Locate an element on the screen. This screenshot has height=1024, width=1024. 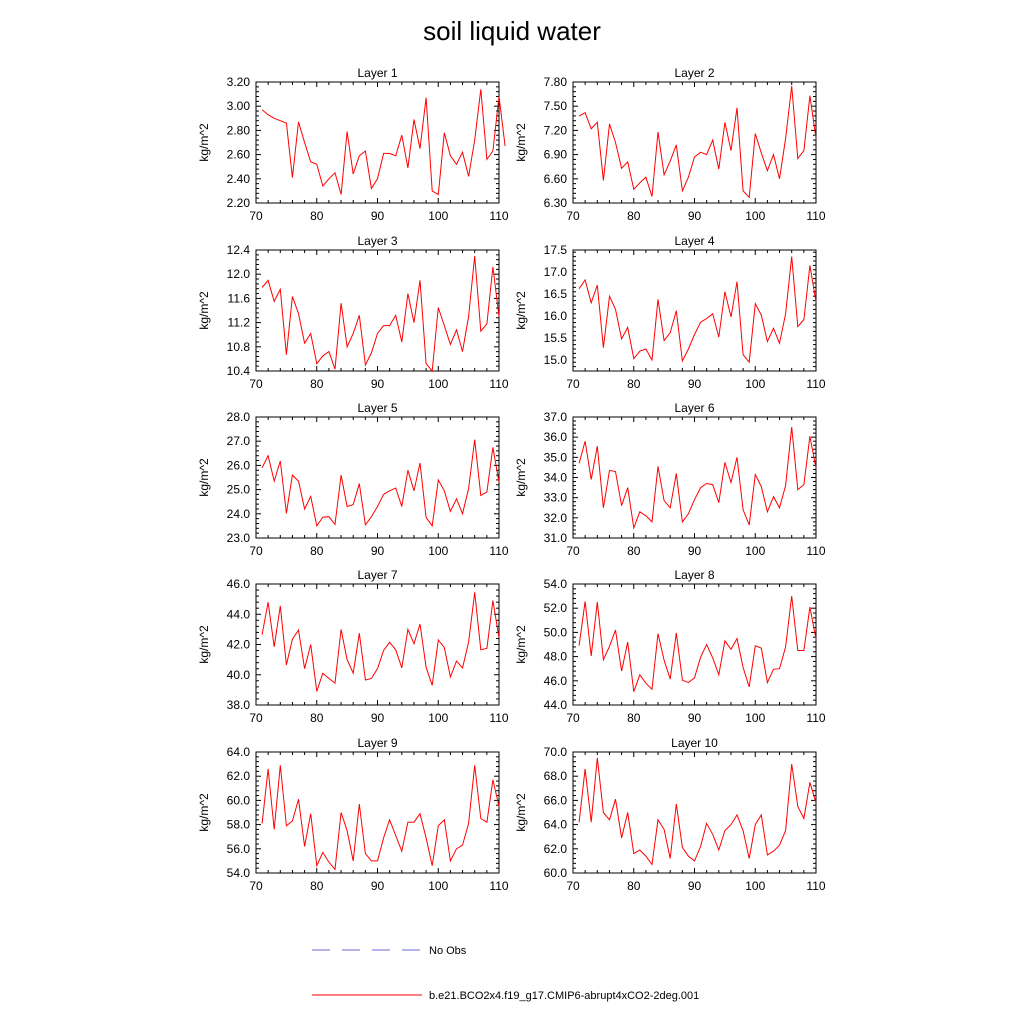
panel-title: Layer 2 is located at coordinates (694, 73).